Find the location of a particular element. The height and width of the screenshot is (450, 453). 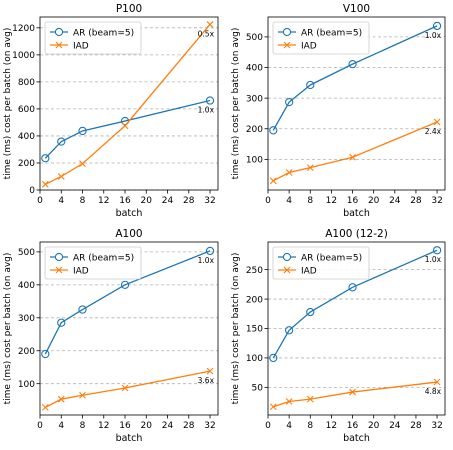

speedup-annotation: 2.4x is located at coordinates (433, 131).